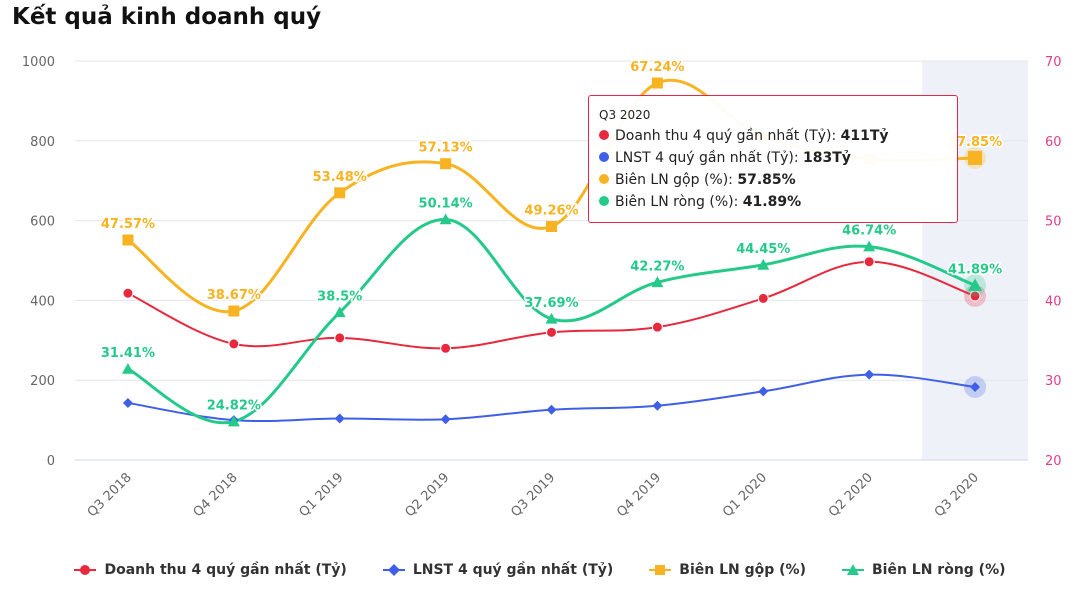  Describe the element at coordinates (604, 135) in the screenshot. I see `revenue-dot-icon` at that location.